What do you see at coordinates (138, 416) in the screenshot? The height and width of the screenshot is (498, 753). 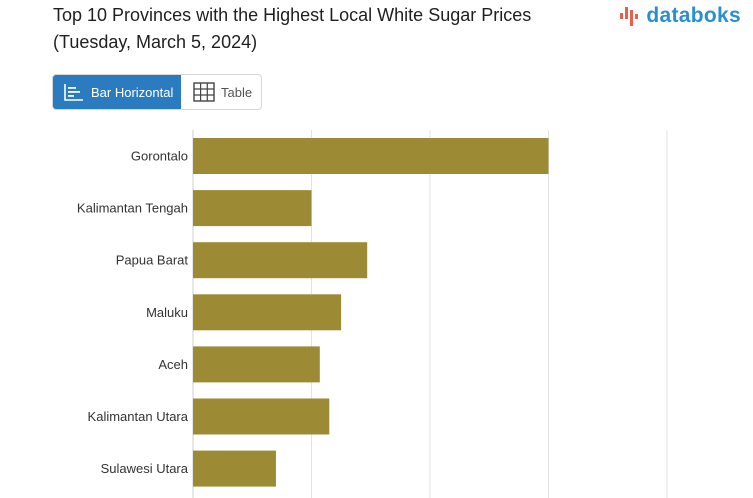 I see `category-label: Kalimantan Utara` at bounding box center [138, 416].